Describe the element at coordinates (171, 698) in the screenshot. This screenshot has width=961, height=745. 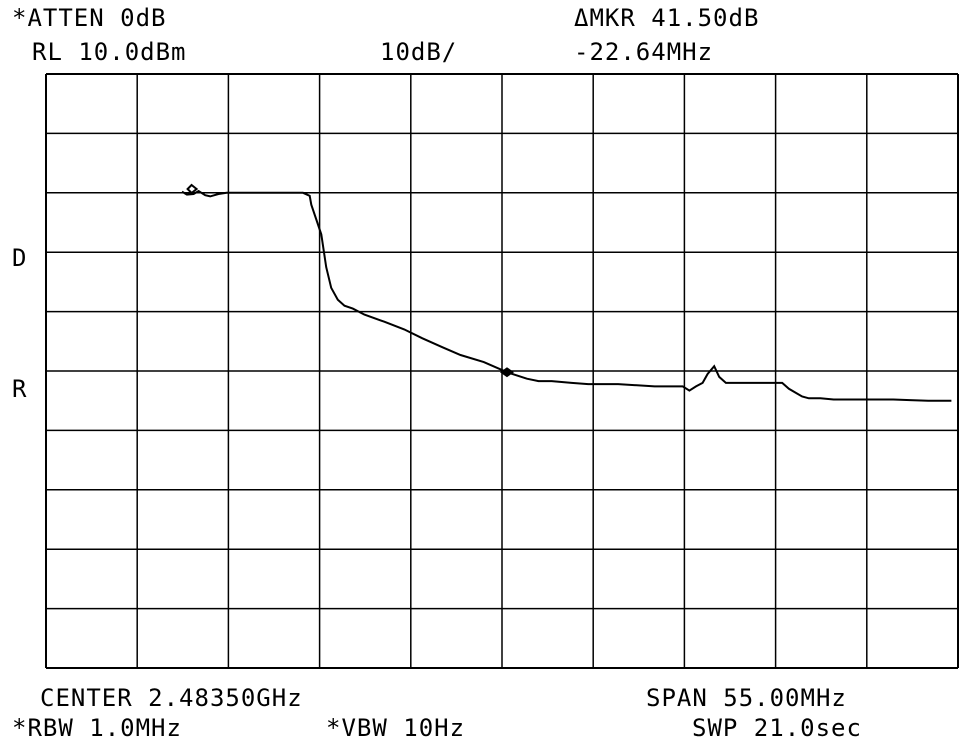
I see `center-frequency-readout: CENTER 2.48350GHz` at that location.